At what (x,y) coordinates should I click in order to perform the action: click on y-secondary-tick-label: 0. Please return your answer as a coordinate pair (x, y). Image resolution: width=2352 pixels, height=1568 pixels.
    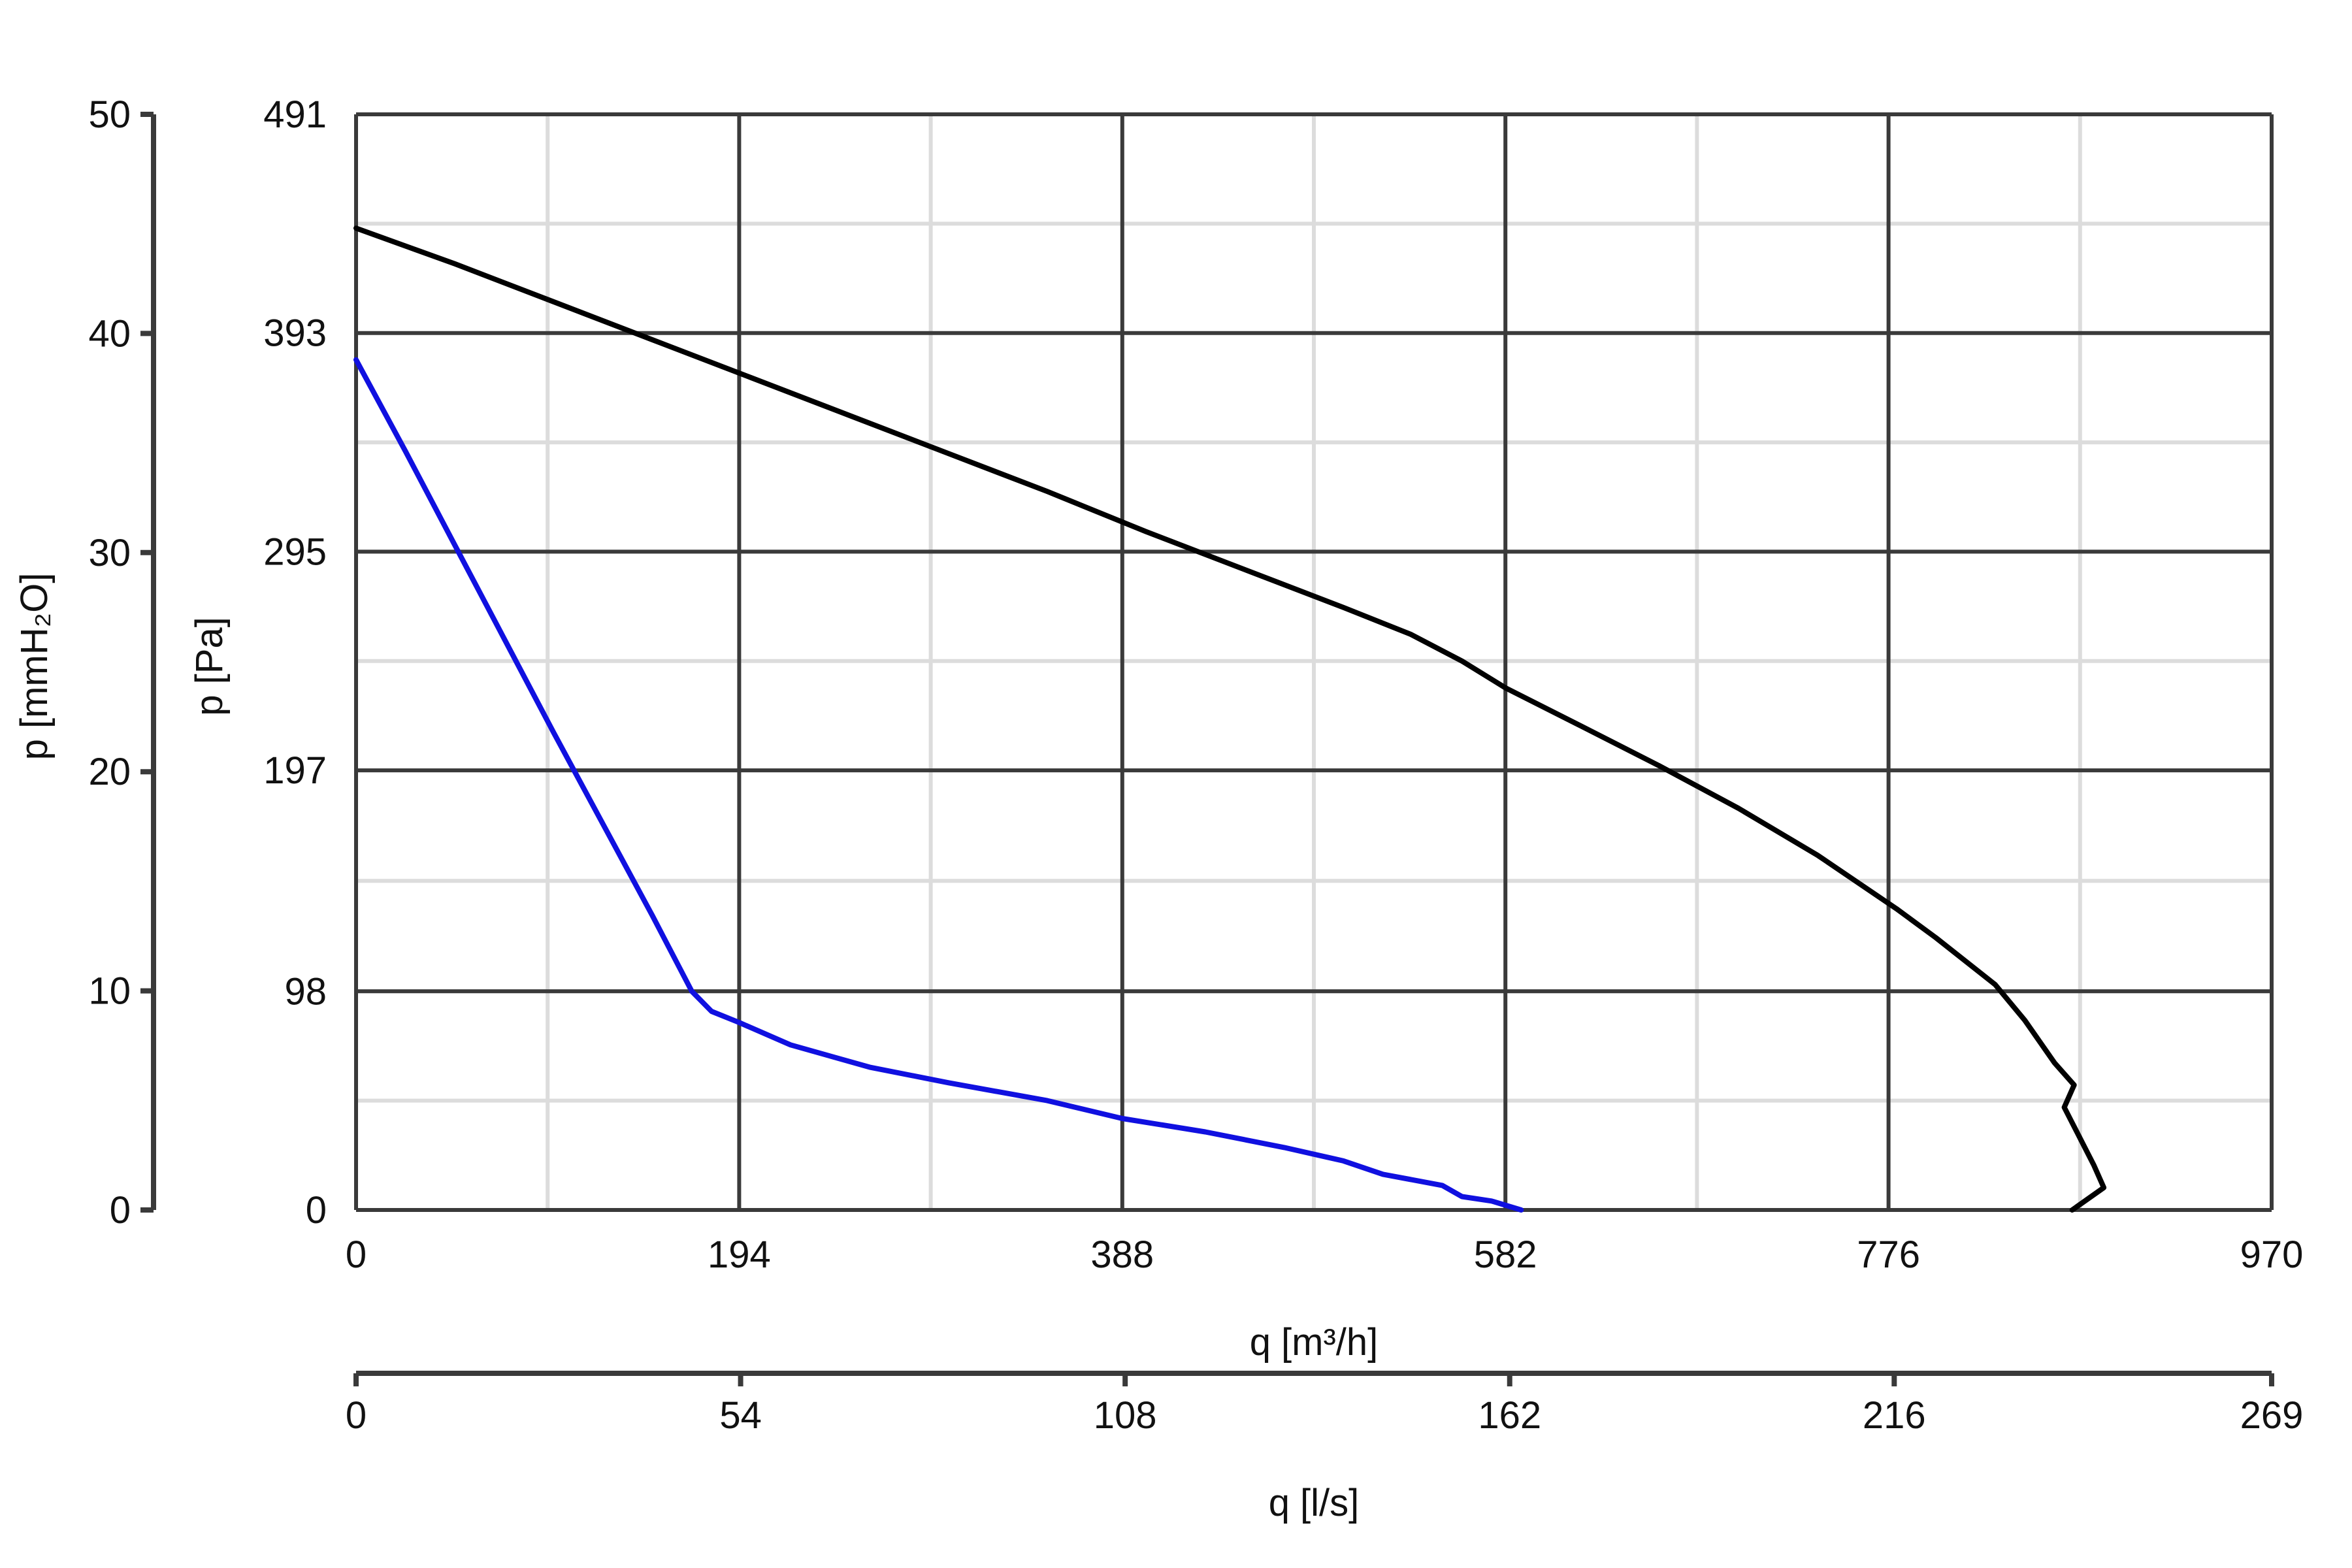
    Looking at the image, I should click on (120, 1210).